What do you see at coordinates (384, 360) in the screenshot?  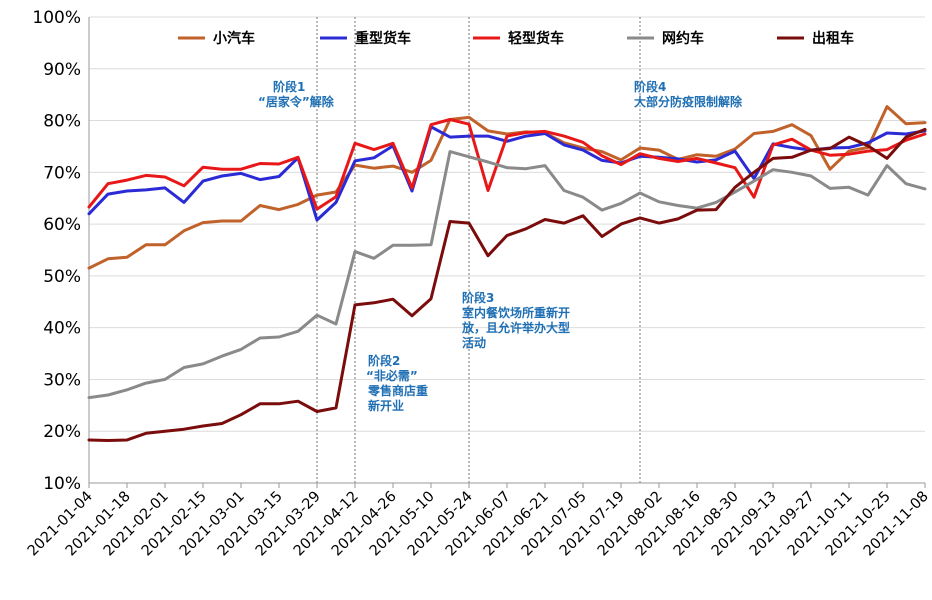 I see `phase-annotation-line: 阶段2` at bounding box center [384, 360].